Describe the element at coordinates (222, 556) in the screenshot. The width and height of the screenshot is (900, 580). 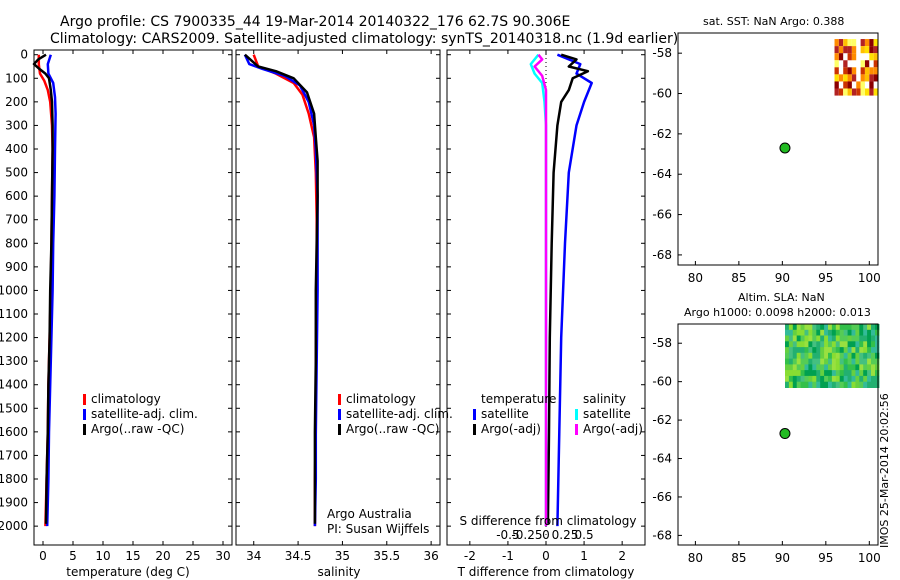
I see `temperature-xtick-label: 30` at that location.